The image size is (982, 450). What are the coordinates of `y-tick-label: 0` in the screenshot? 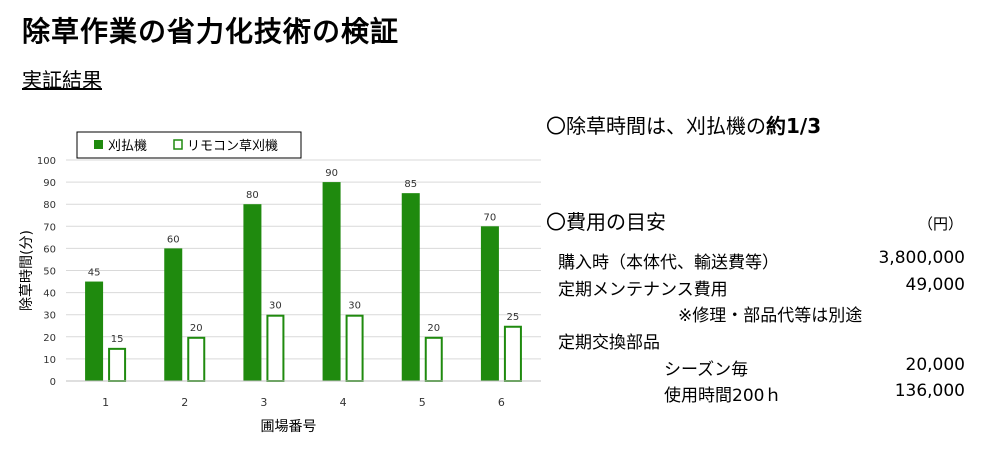 It's located at (53, 382).